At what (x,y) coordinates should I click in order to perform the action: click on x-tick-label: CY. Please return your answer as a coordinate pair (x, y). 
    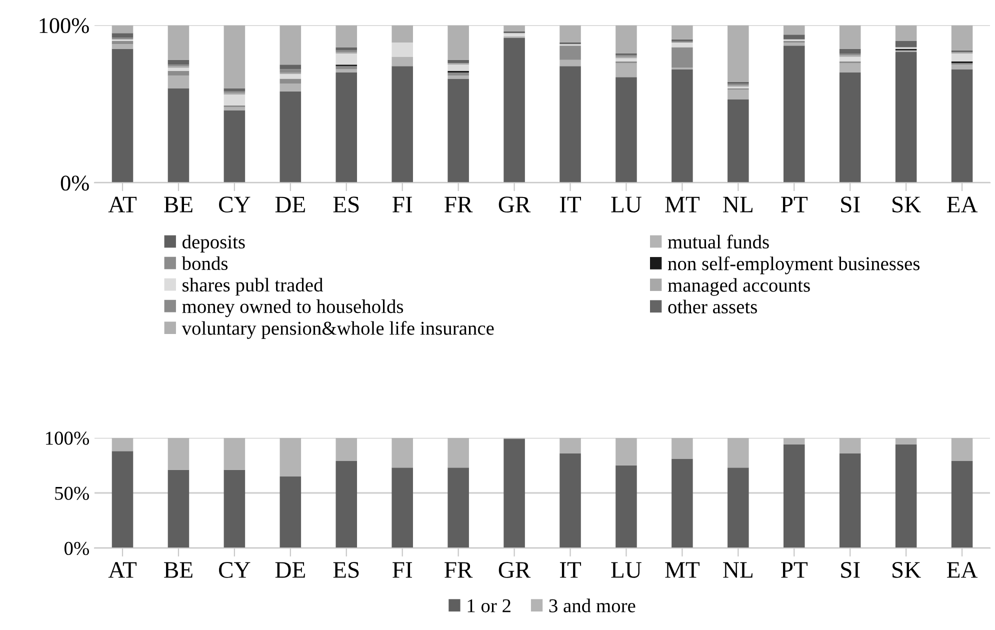
    Looking at the image, I should click on (234, 204).